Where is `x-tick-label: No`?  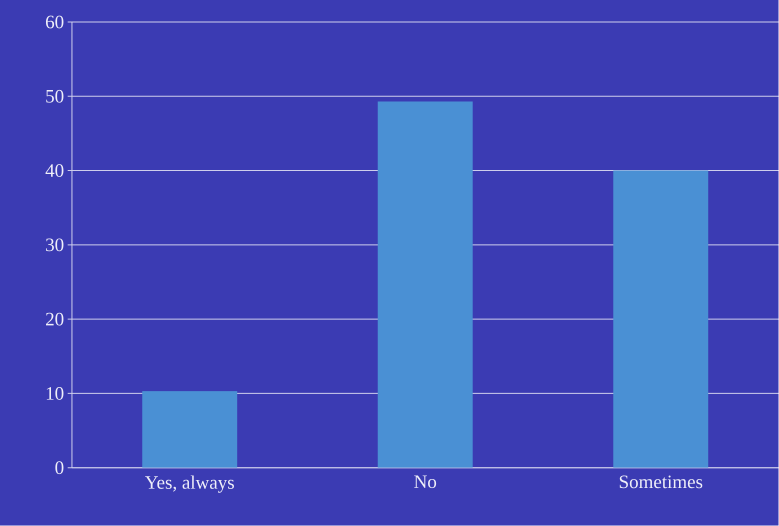 x-tick-label: No is located at coordinates (425, 482).